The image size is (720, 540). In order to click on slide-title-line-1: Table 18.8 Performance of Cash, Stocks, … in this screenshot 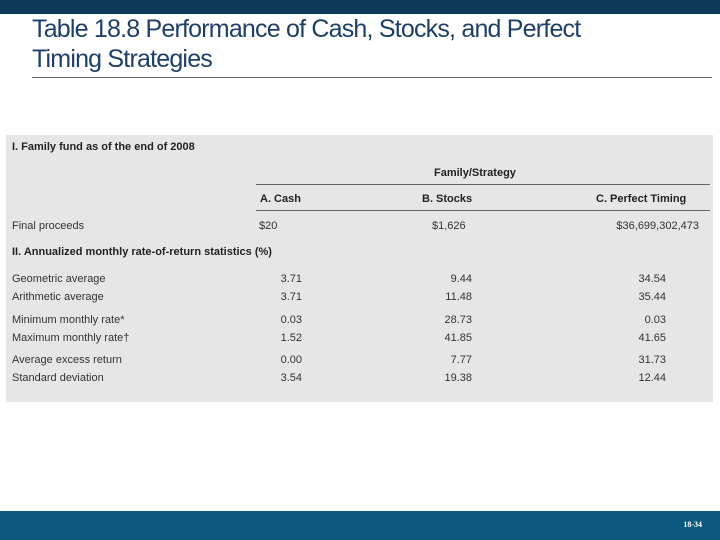, I will do `click(306, 29)`.